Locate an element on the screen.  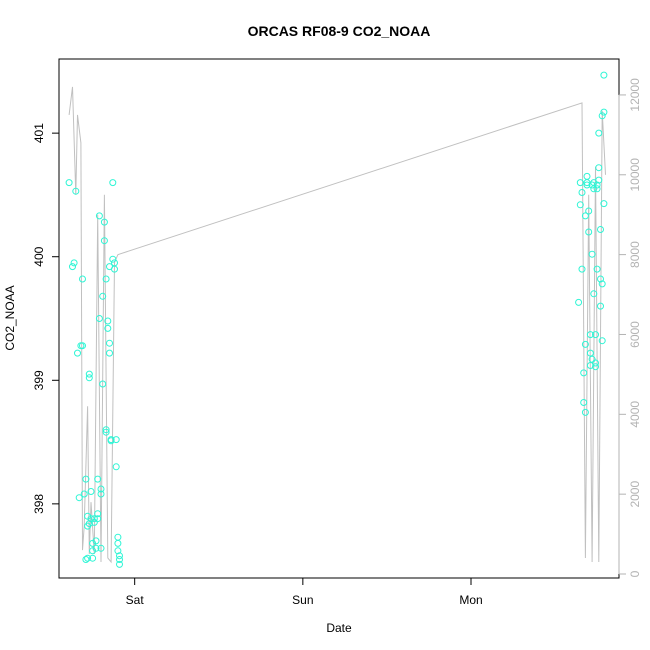
y2-tick-label: 2000 is located at coordinates (635, 494).